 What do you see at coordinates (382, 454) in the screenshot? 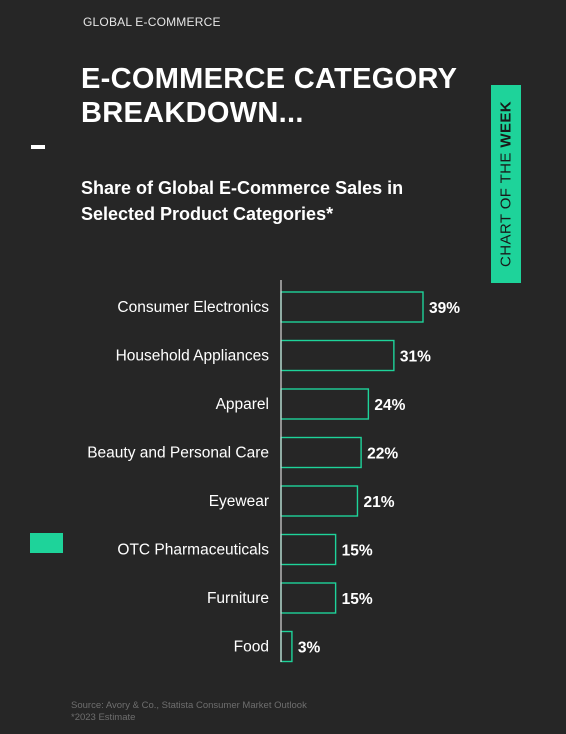
I see `data-label: 22%` at bounding box center [382, 454].